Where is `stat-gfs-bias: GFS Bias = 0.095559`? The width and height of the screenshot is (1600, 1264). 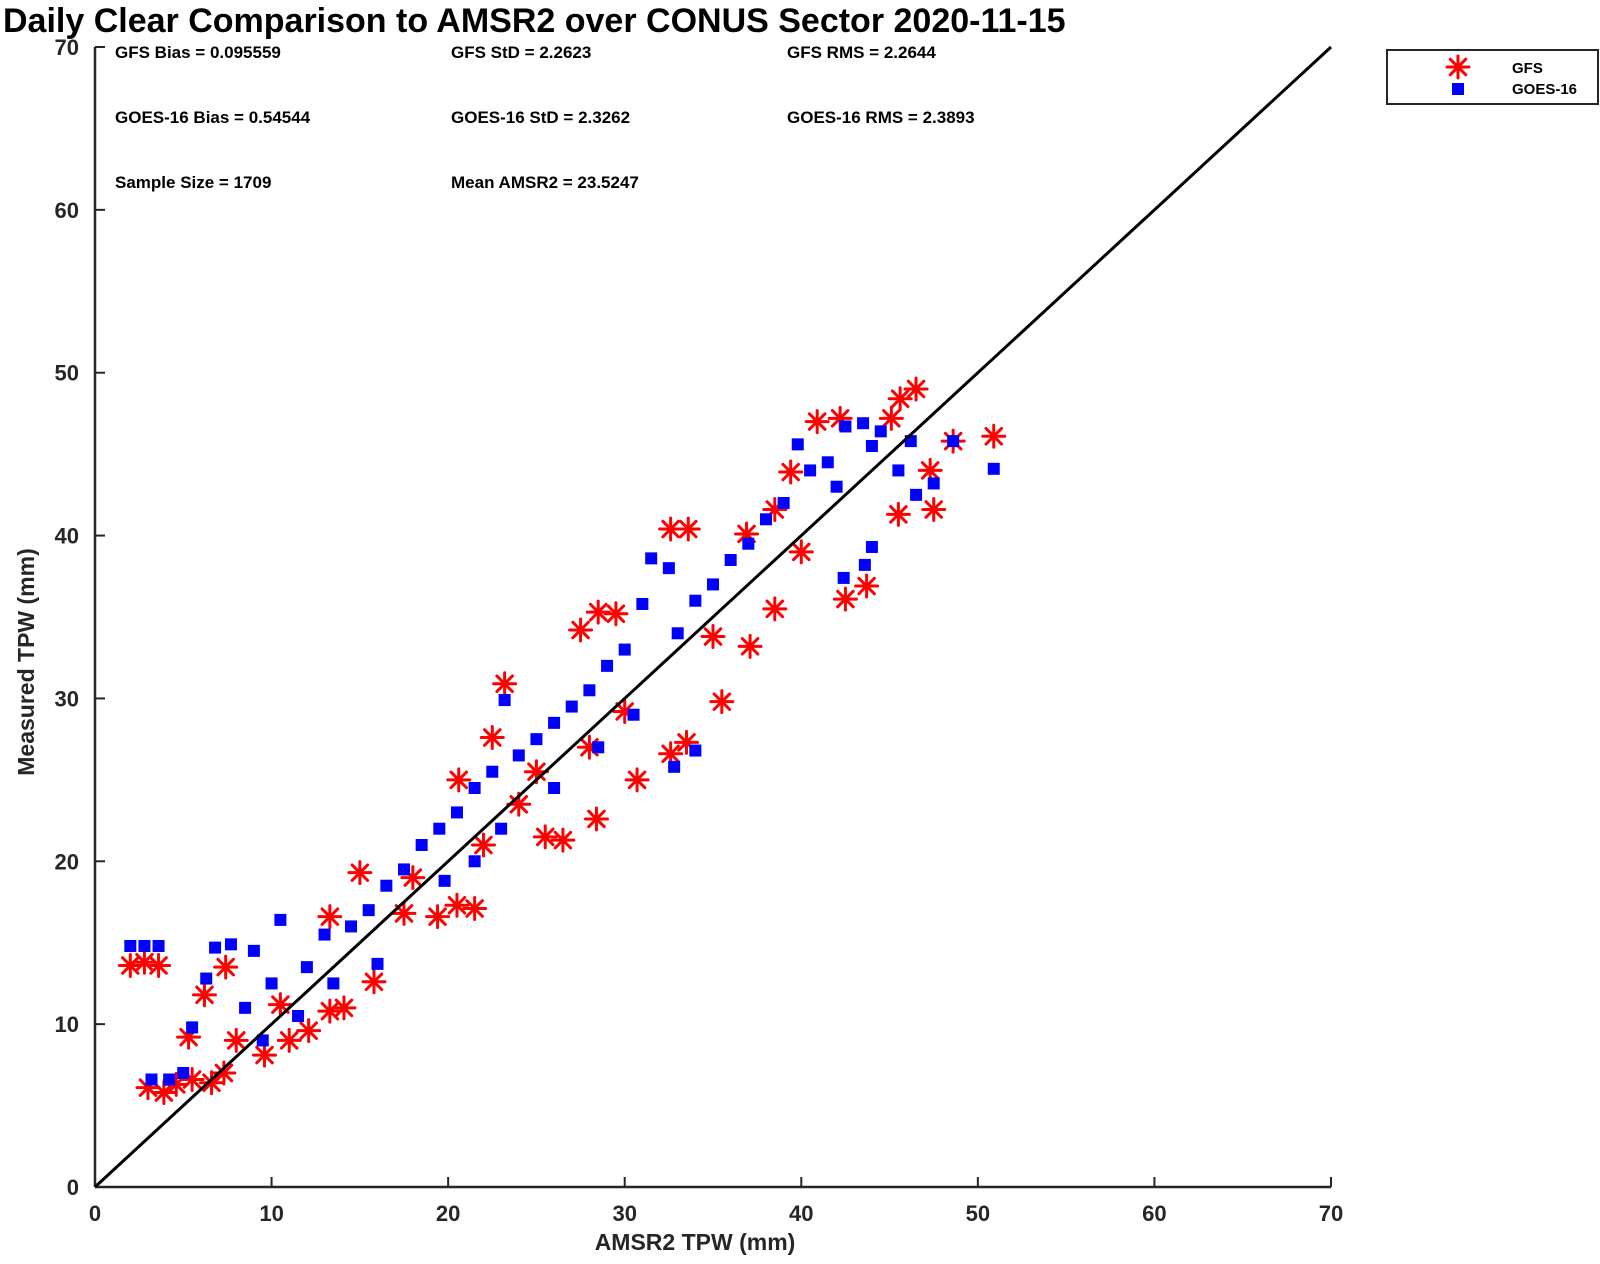 stat-gfs-bias: GFS Bias = 0.095559 is located at coordinates (198, 52).